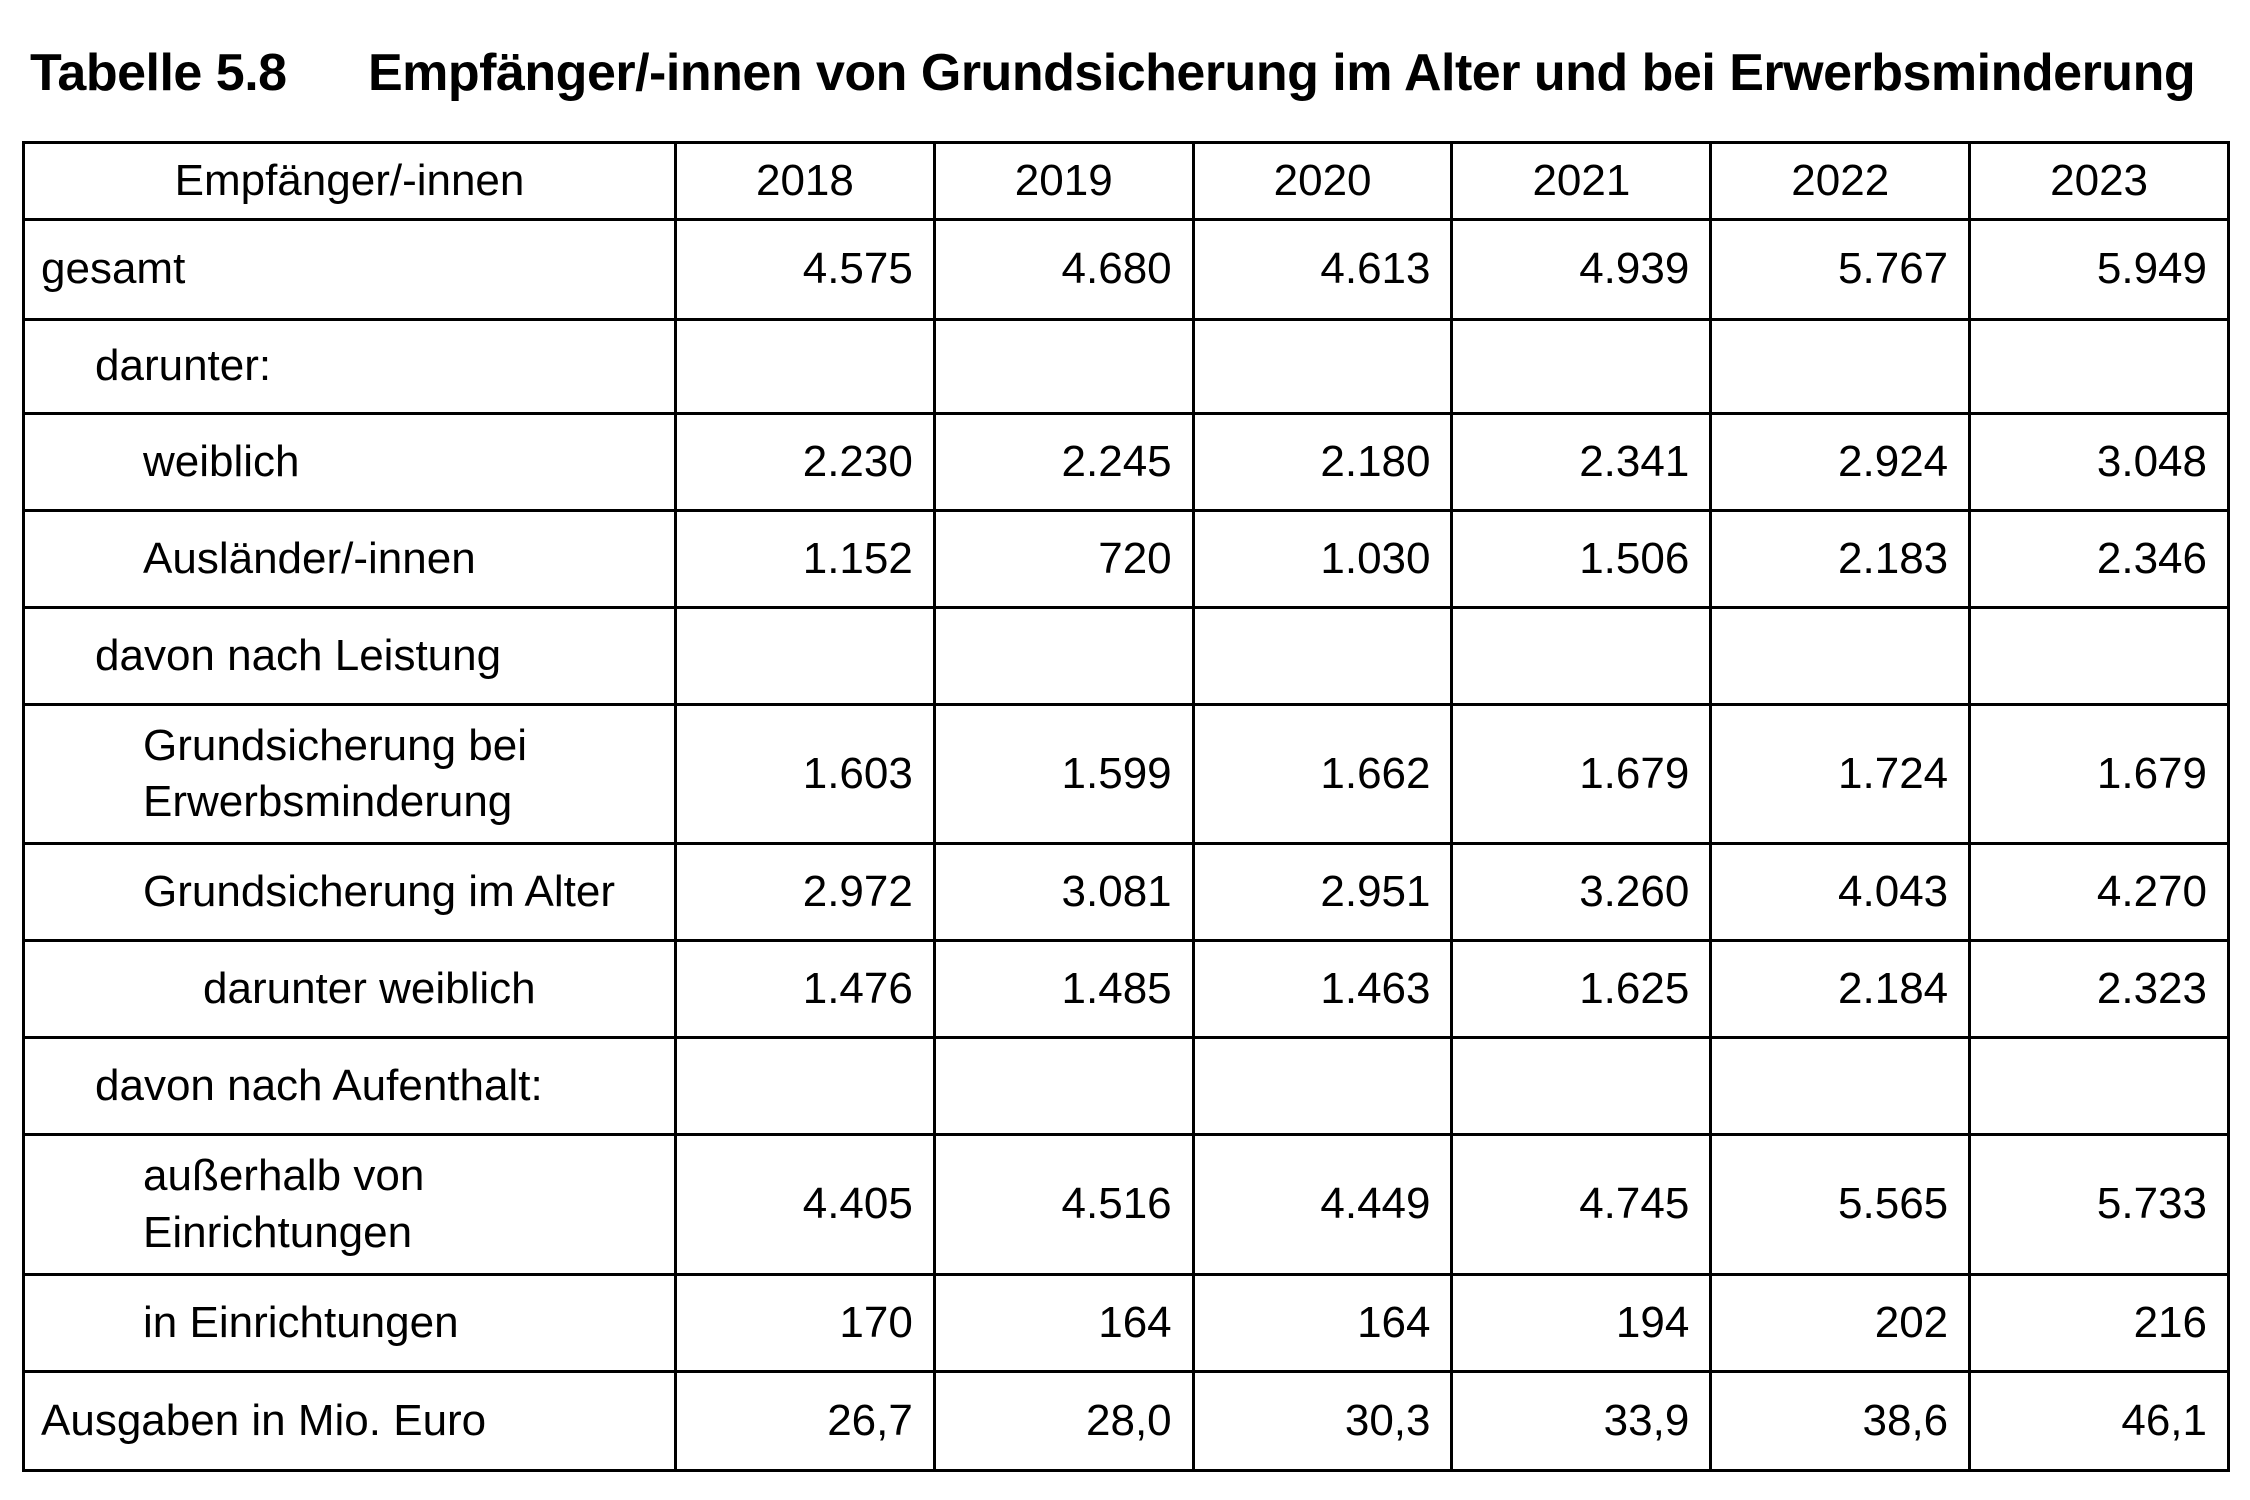  I want to click on column-header-year: 2019, so click(1063, 181).